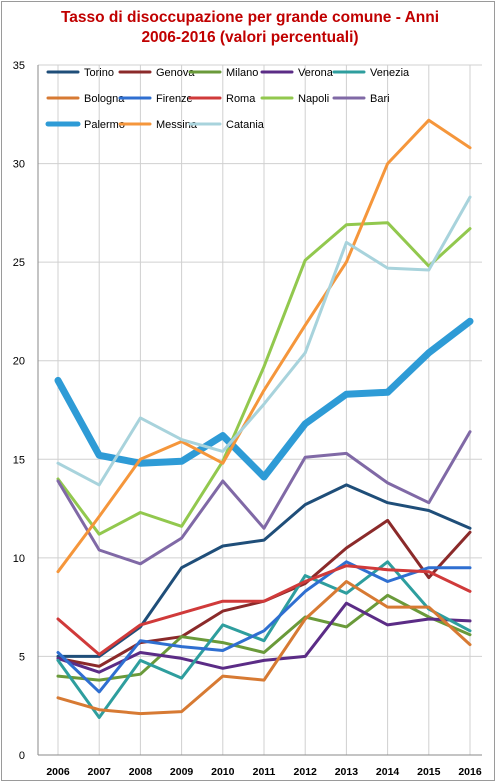 This screenshot has height=784, width=498. Describe the element at coordinates (347, 772) in the screenshot. I see `x-tick-label: 2013` at that location.